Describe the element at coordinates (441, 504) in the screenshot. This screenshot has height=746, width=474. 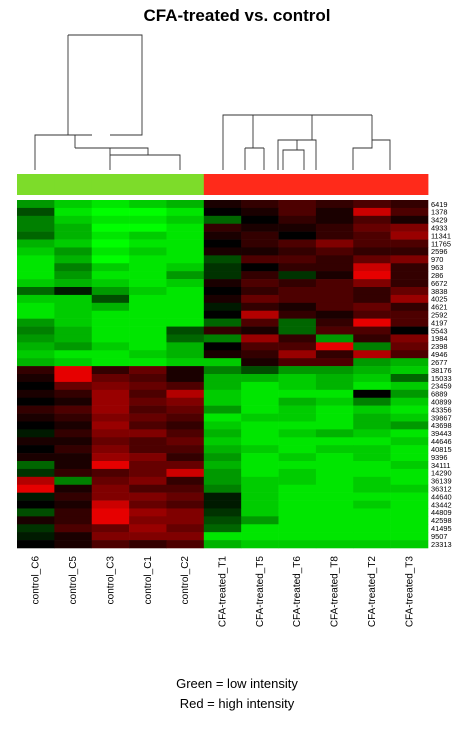
I see `row-label: 43442` at that location.